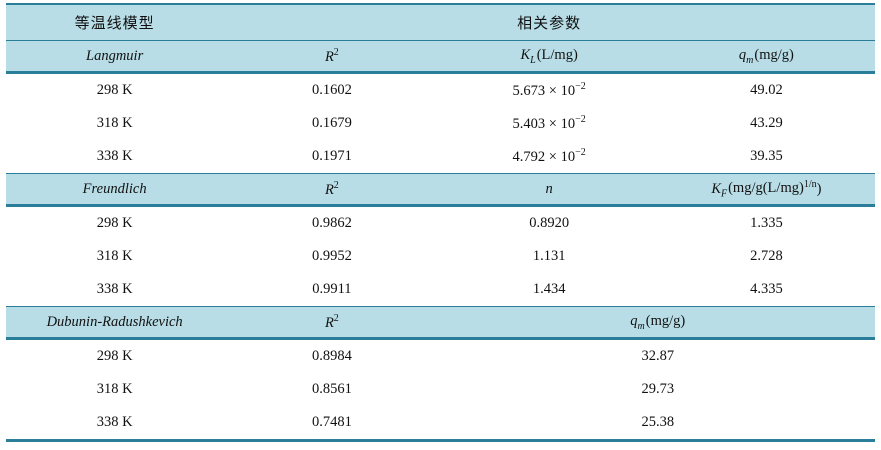  Describe the element at coordinates (819, 188) in the screenshot. I see `kf-unit-post: )` at that location.